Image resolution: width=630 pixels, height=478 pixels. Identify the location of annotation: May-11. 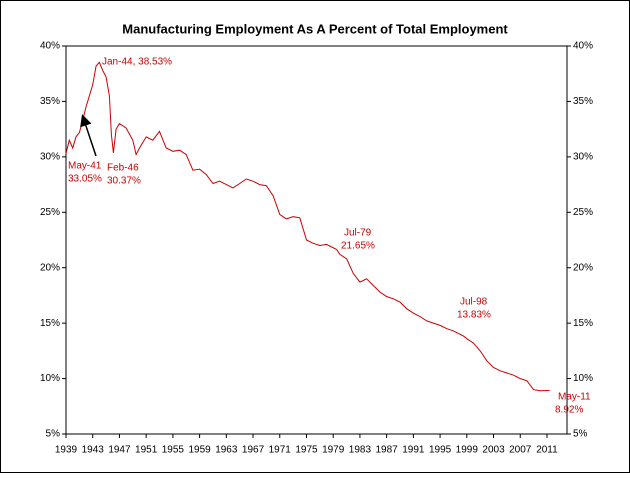
(574, 397).